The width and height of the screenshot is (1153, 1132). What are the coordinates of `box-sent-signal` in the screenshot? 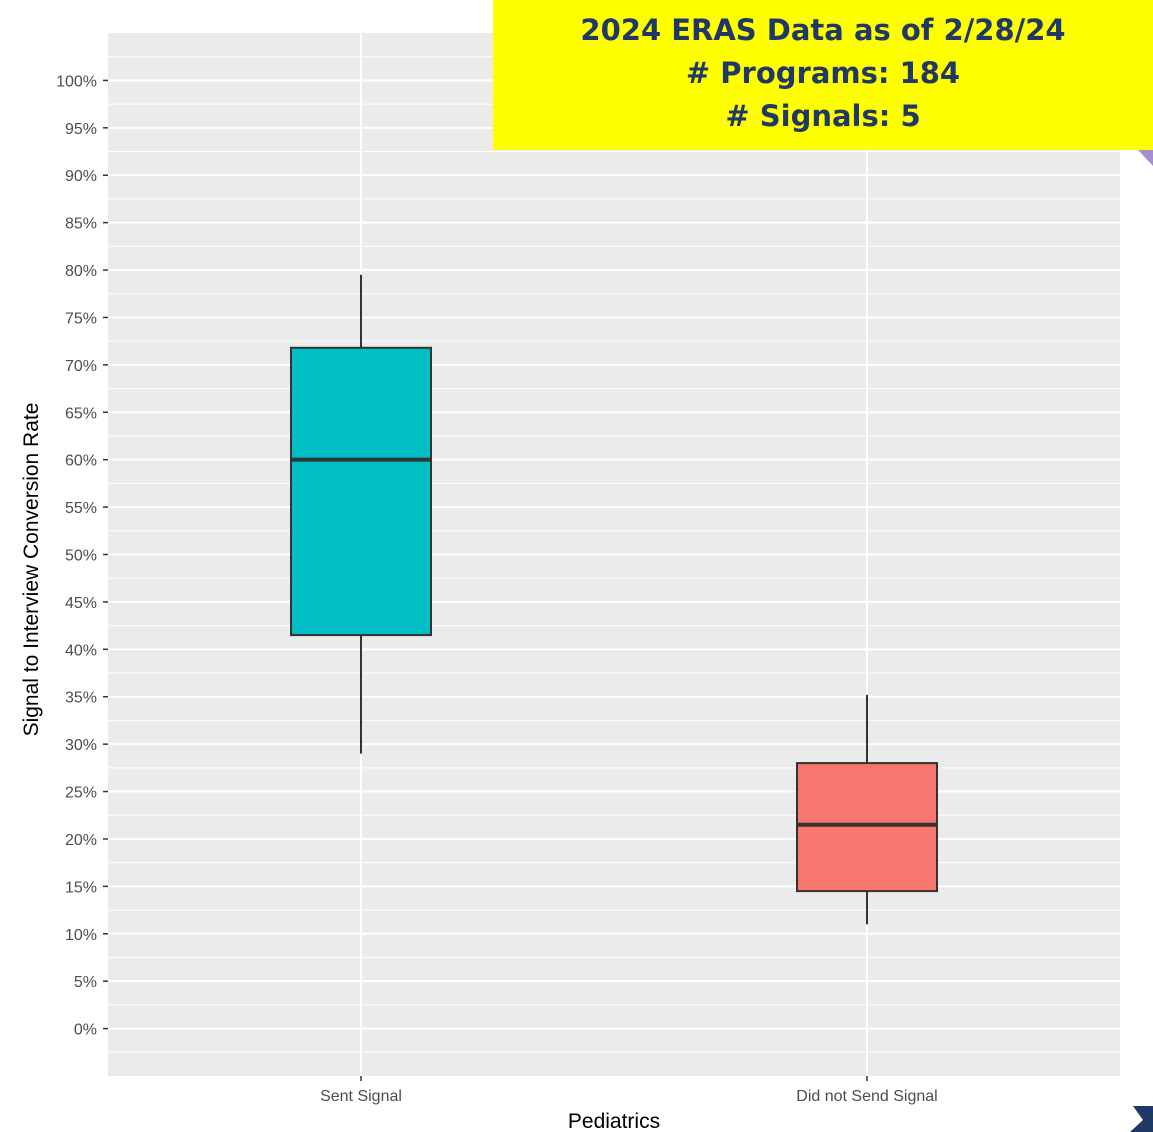 It's located at (361, 514).